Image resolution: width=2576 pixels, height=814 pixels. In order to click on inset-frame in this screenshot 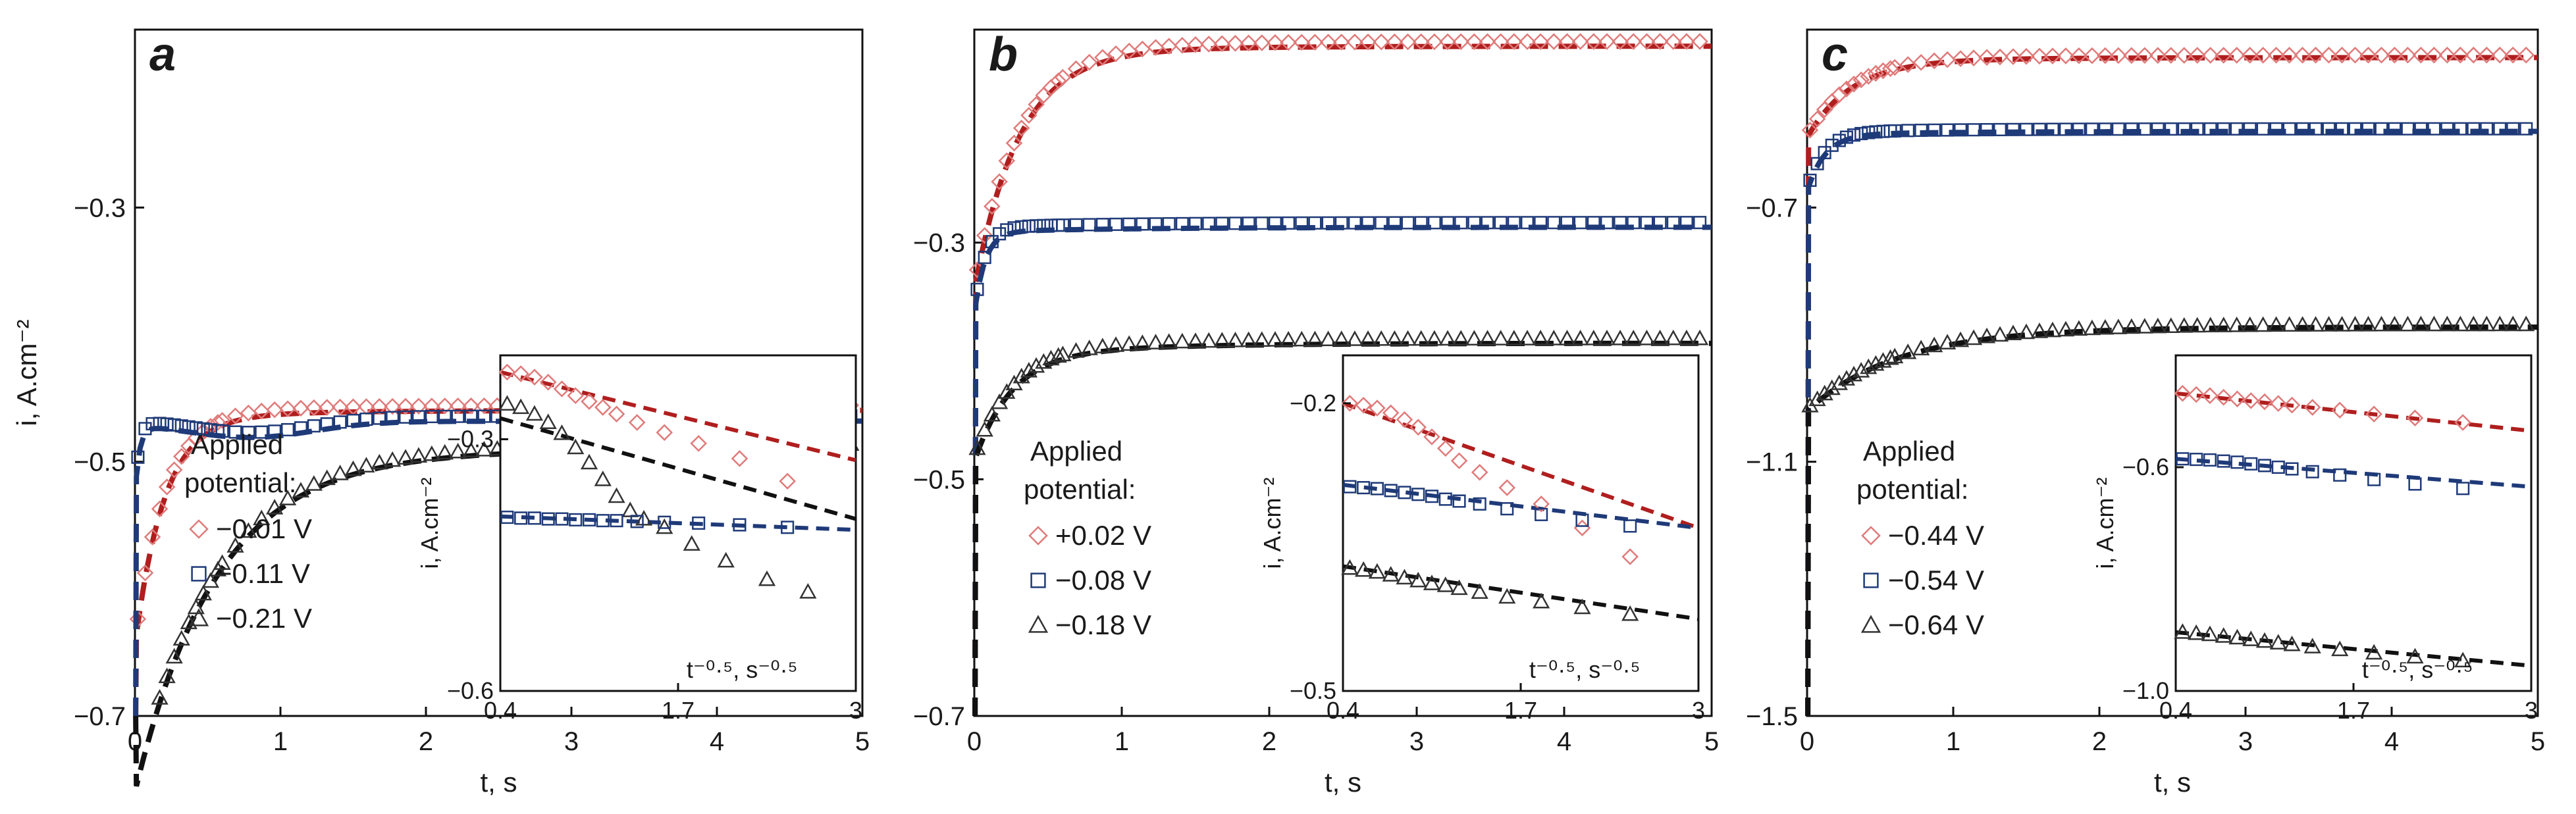, I will do `click(2353, 523)`.